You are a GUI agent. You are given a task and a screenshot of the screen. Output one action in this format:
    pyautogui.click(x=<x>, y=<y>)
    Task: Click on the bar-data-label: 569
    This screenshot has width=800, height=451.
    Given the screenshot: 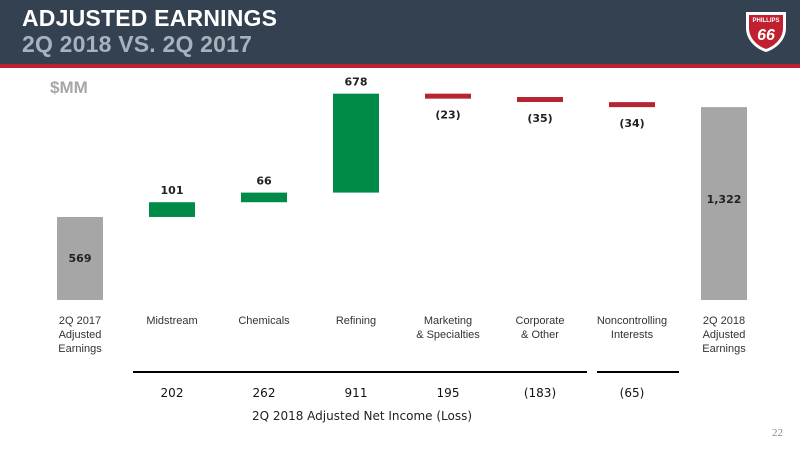 What is the action you would take?
    pyautogui.click(x=80, y=258)
    